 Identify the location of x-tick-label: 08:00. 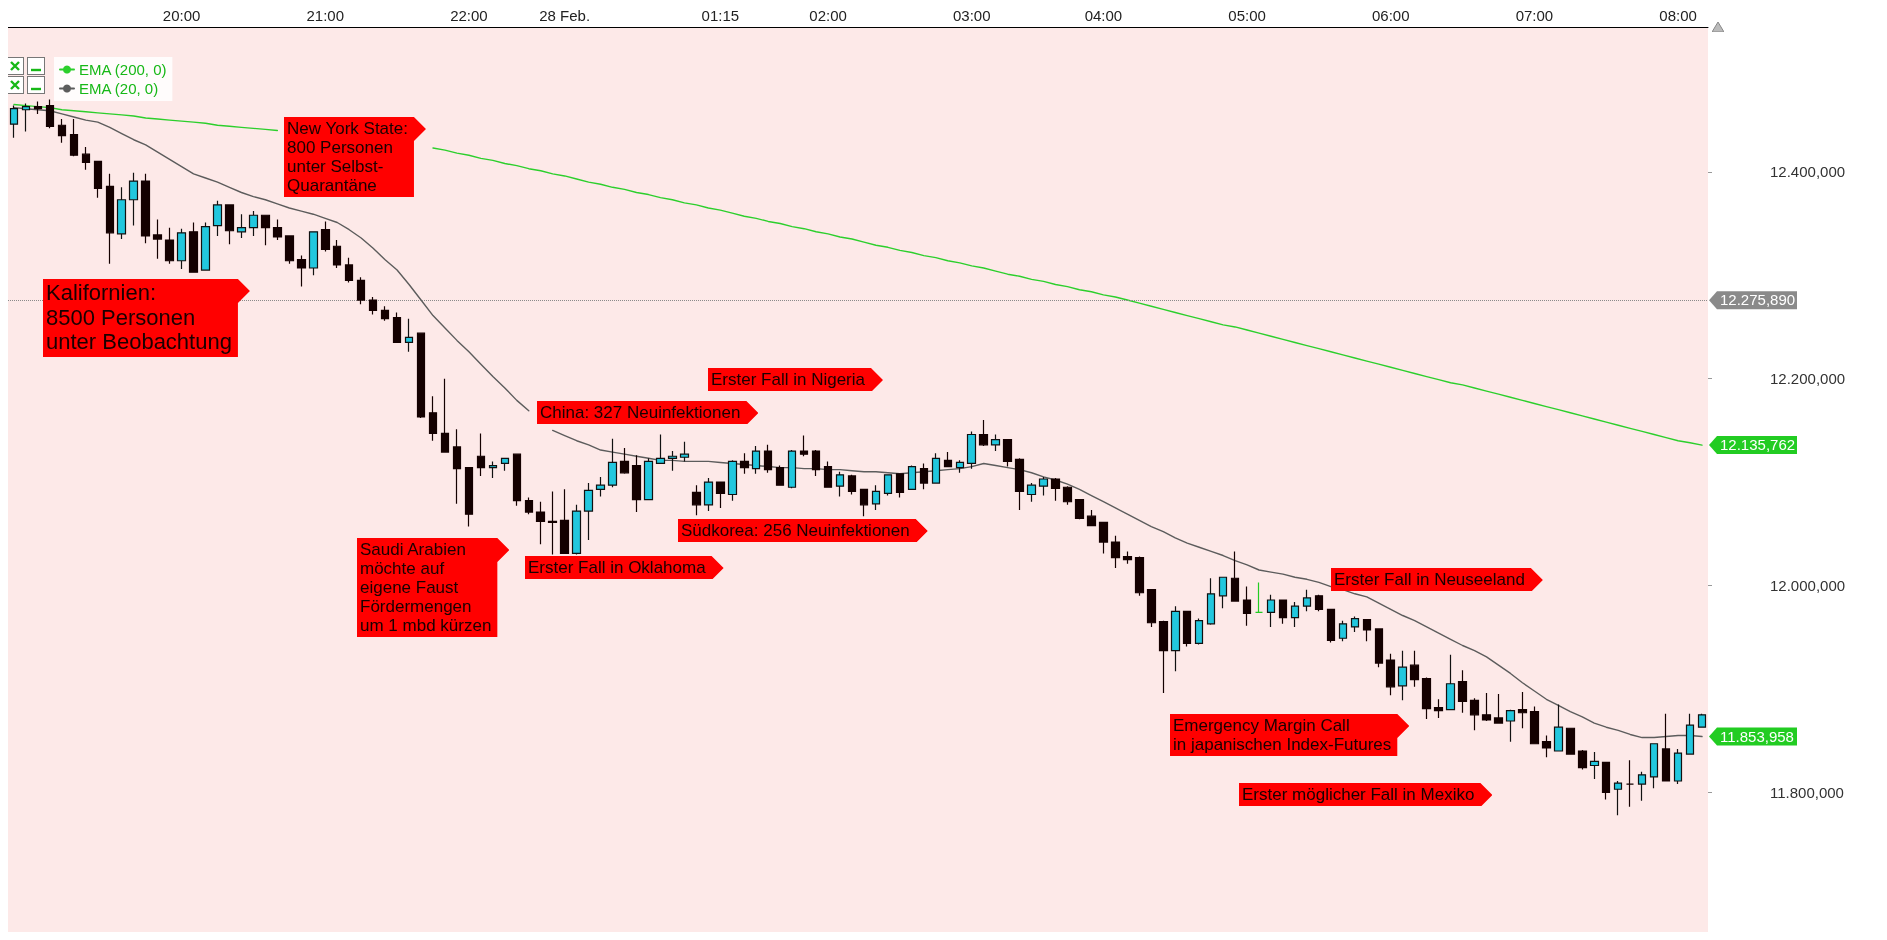
(1678, 15).